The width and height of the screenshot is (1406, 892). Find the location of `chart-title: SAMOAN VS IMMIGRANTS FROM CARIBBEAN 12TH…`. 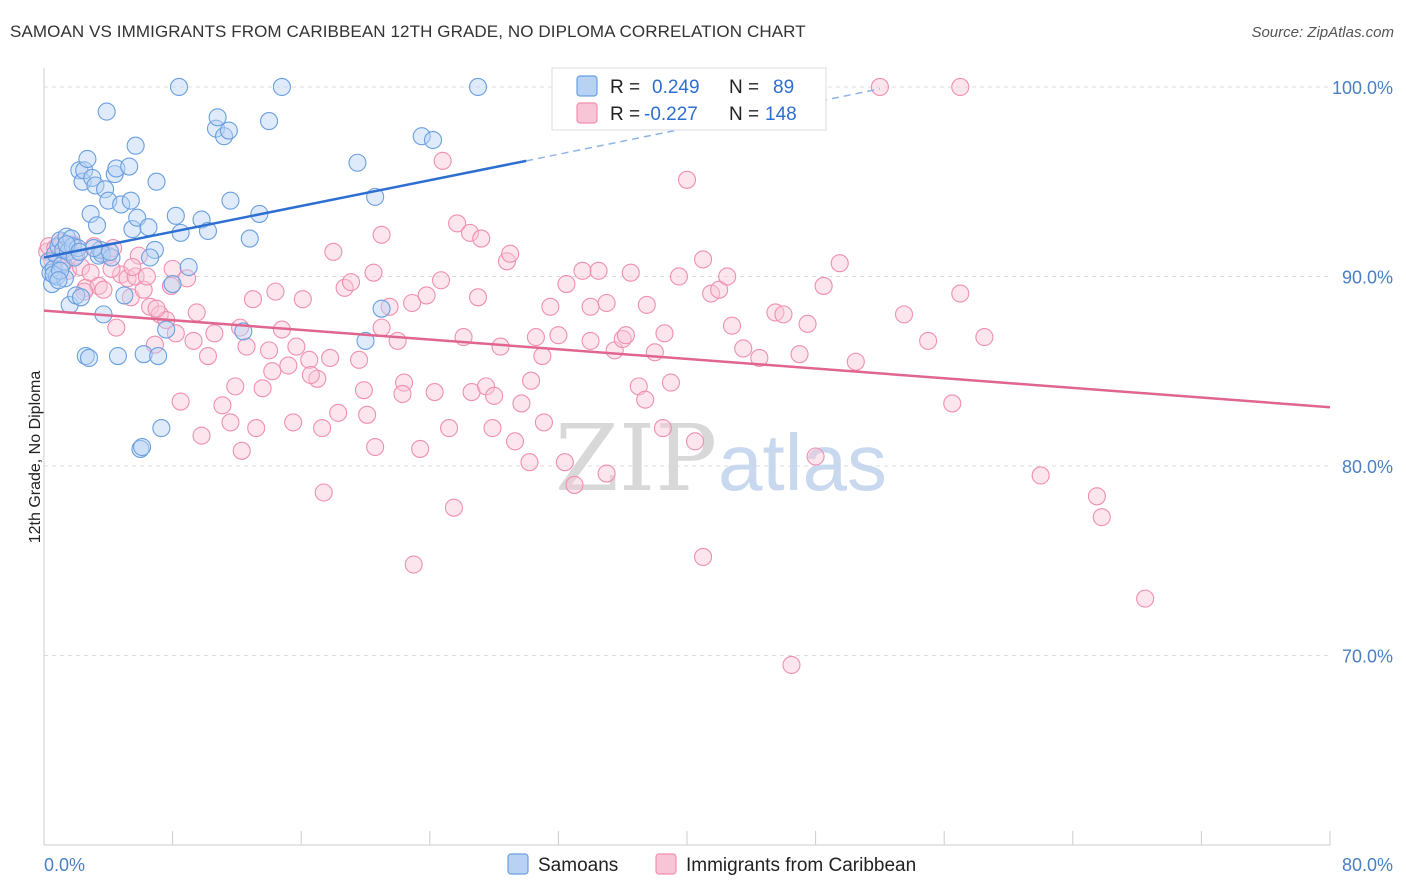

chart-title: SAMOAN VS IMMIGRANTS FROM CARIBBEAN 12TH… is located at coordinates (408, 31).